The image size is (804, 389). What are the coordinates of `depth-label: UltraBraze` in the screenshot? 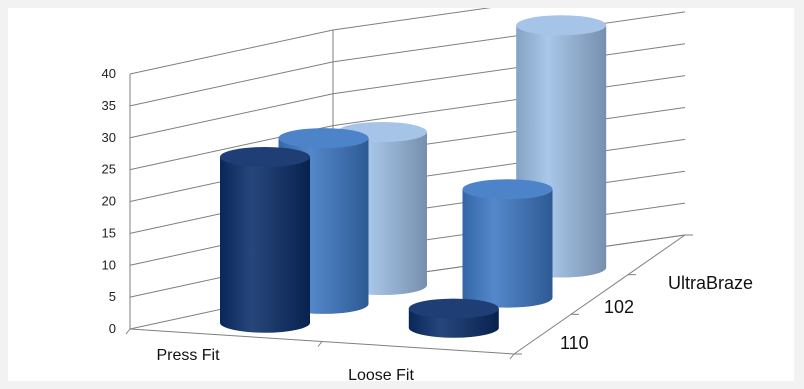 It's located at (710, 283).